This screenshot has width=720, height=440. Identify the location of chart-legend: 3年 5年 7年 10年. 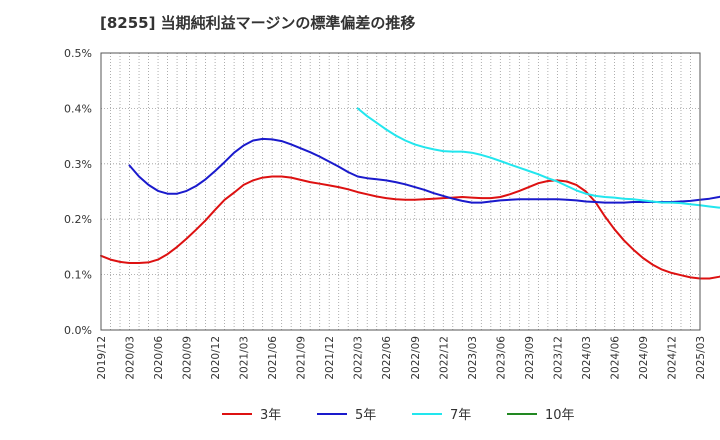
(398, 415).